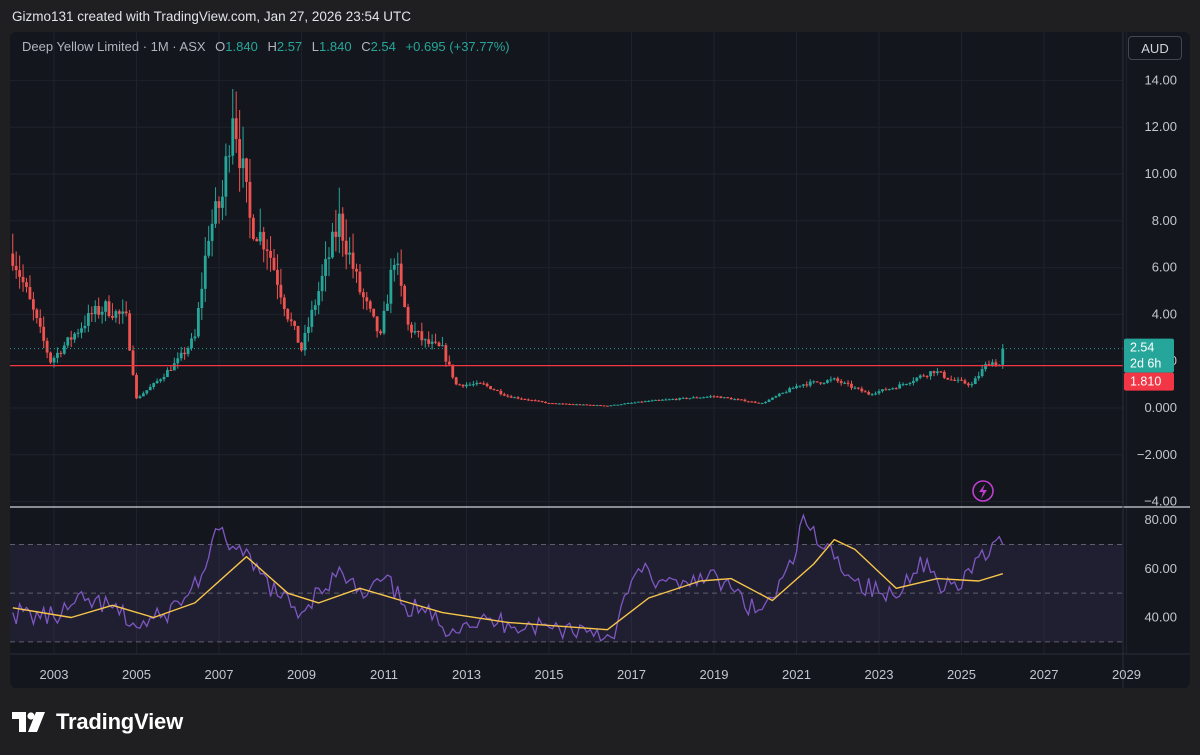  I want to click on time-axis-label: 2007, so click(219, 674).